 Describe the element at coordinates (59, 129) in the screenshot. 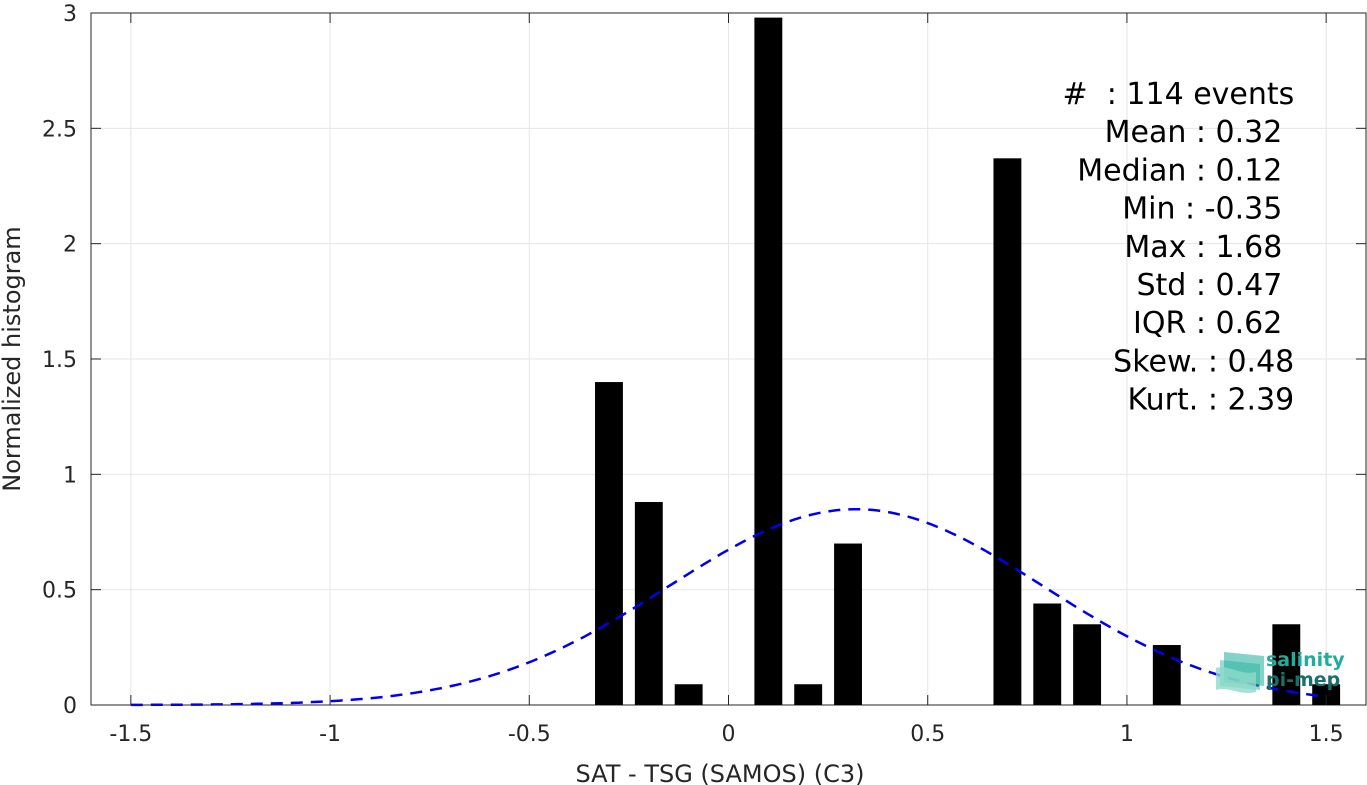

I see `y-tick-label: 2.5` at that location.